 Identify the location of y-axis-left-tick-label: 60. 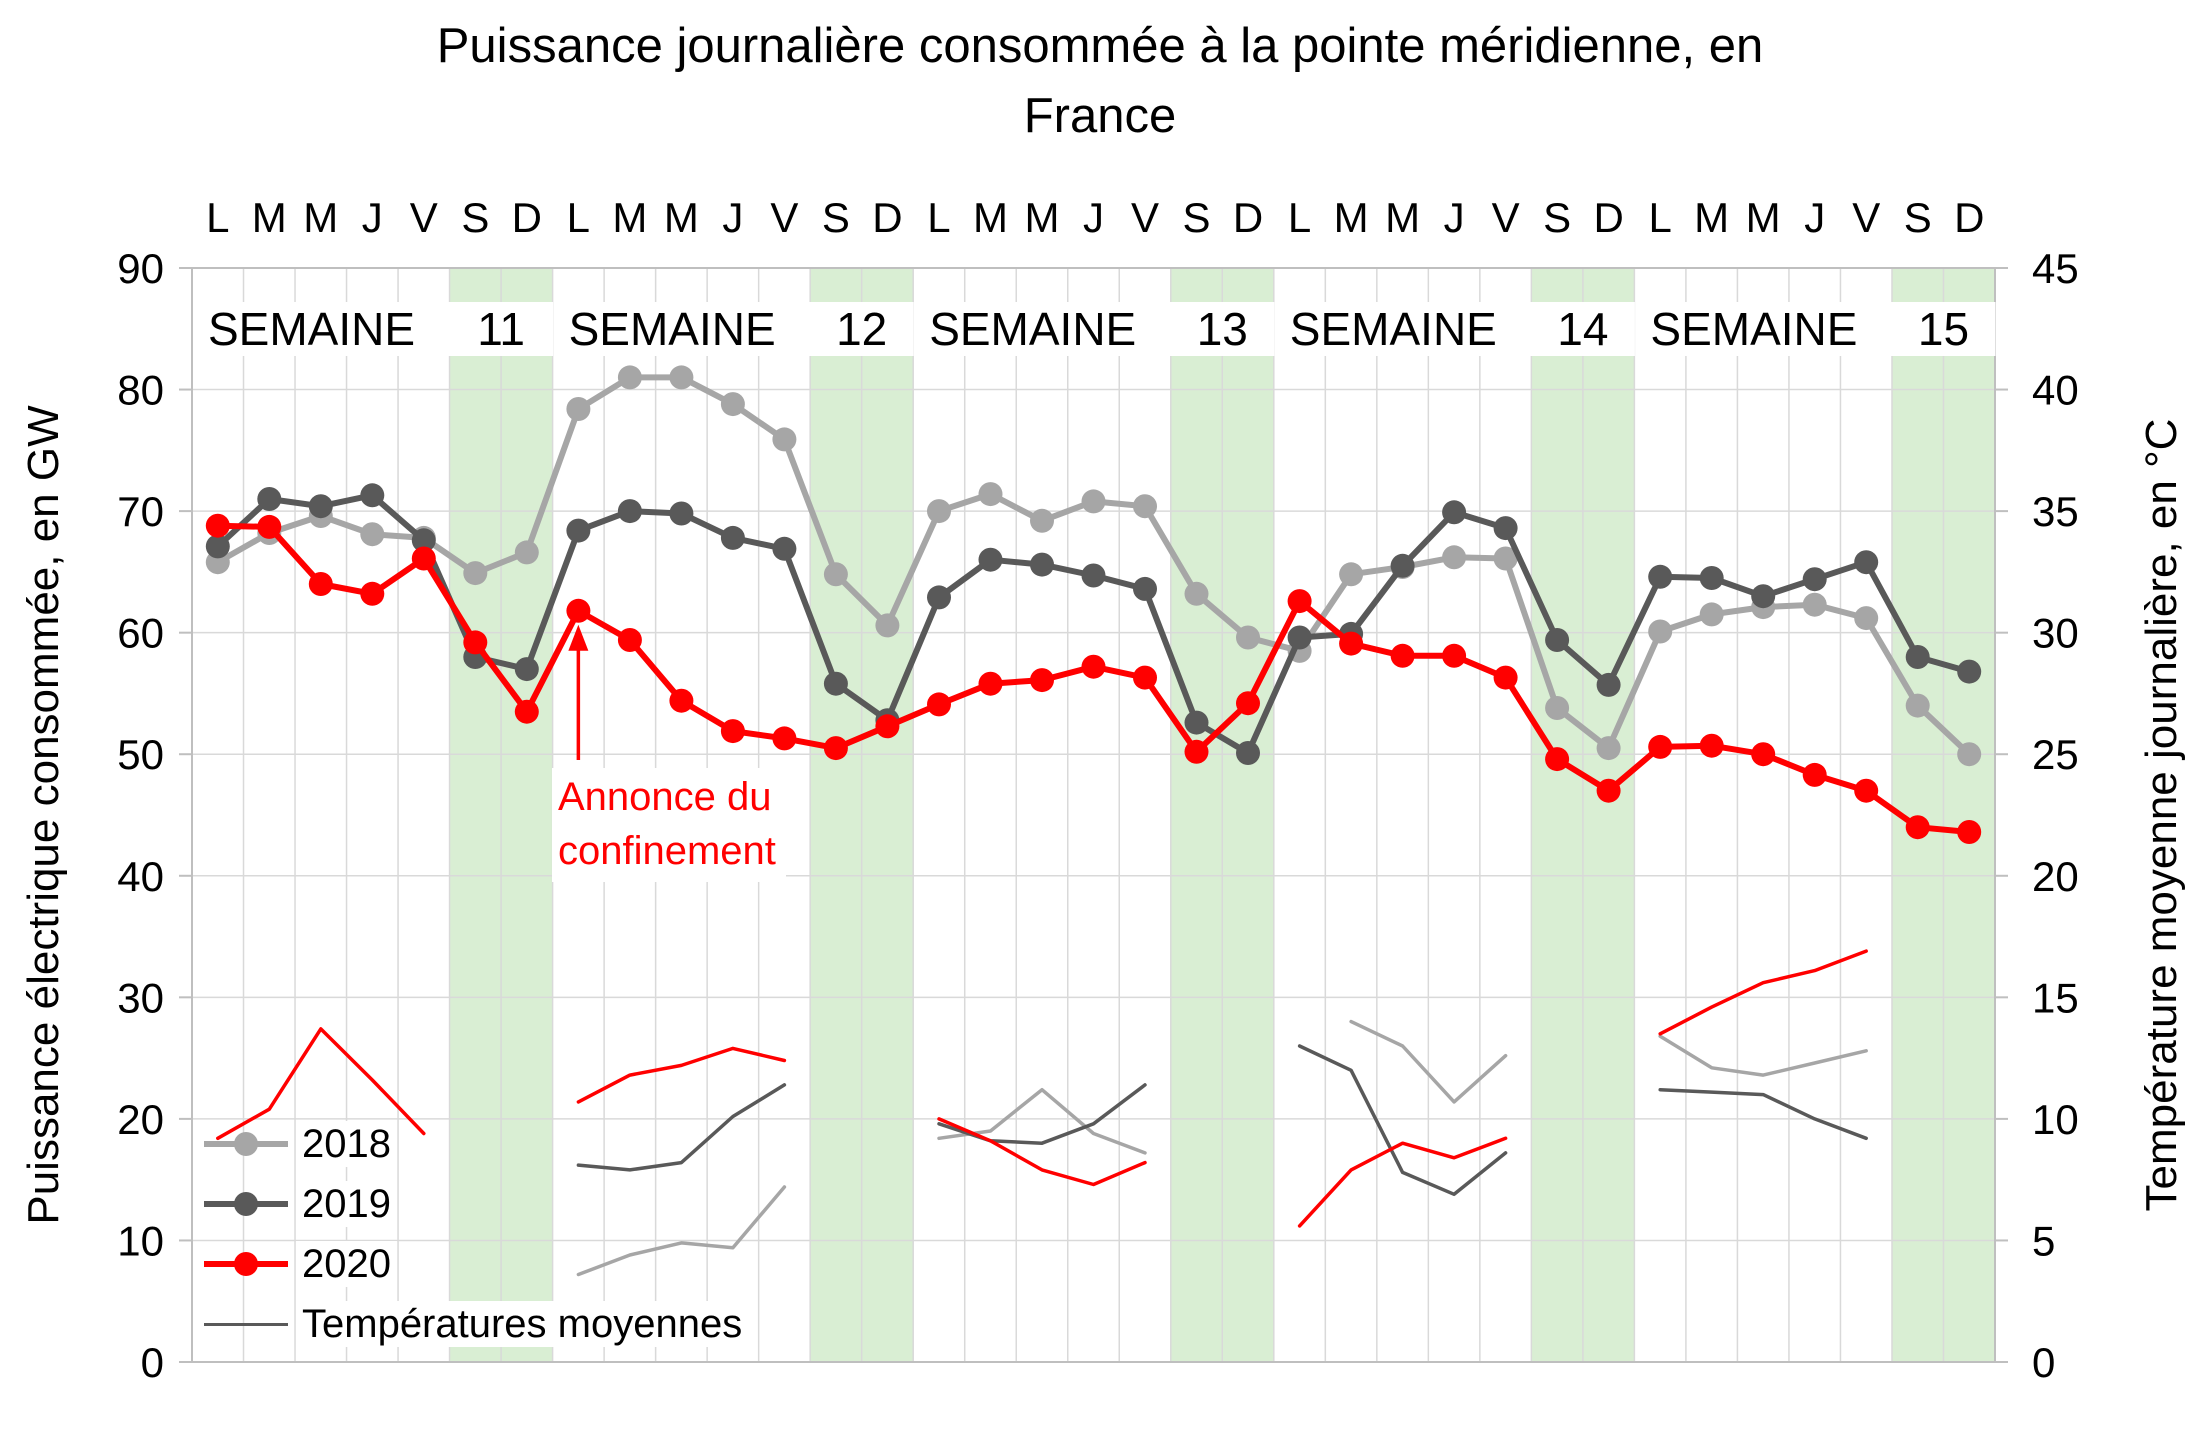
(140, 633).